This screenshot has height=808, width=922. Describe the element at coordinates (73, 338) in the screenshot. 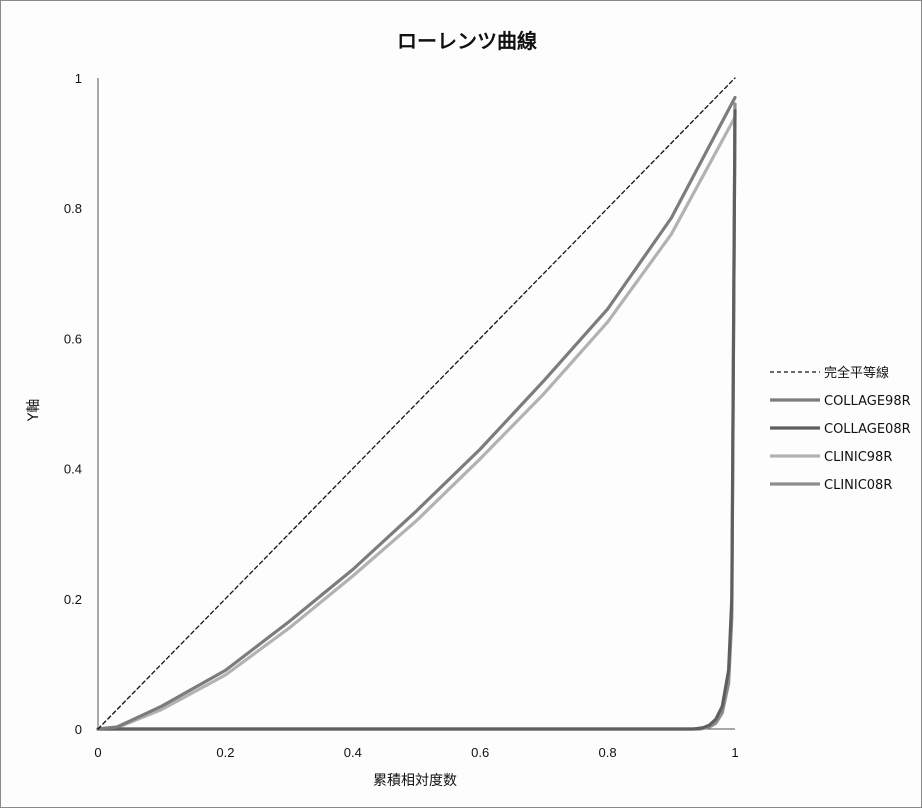

I see `y-tick-label: 0.6` at that location.